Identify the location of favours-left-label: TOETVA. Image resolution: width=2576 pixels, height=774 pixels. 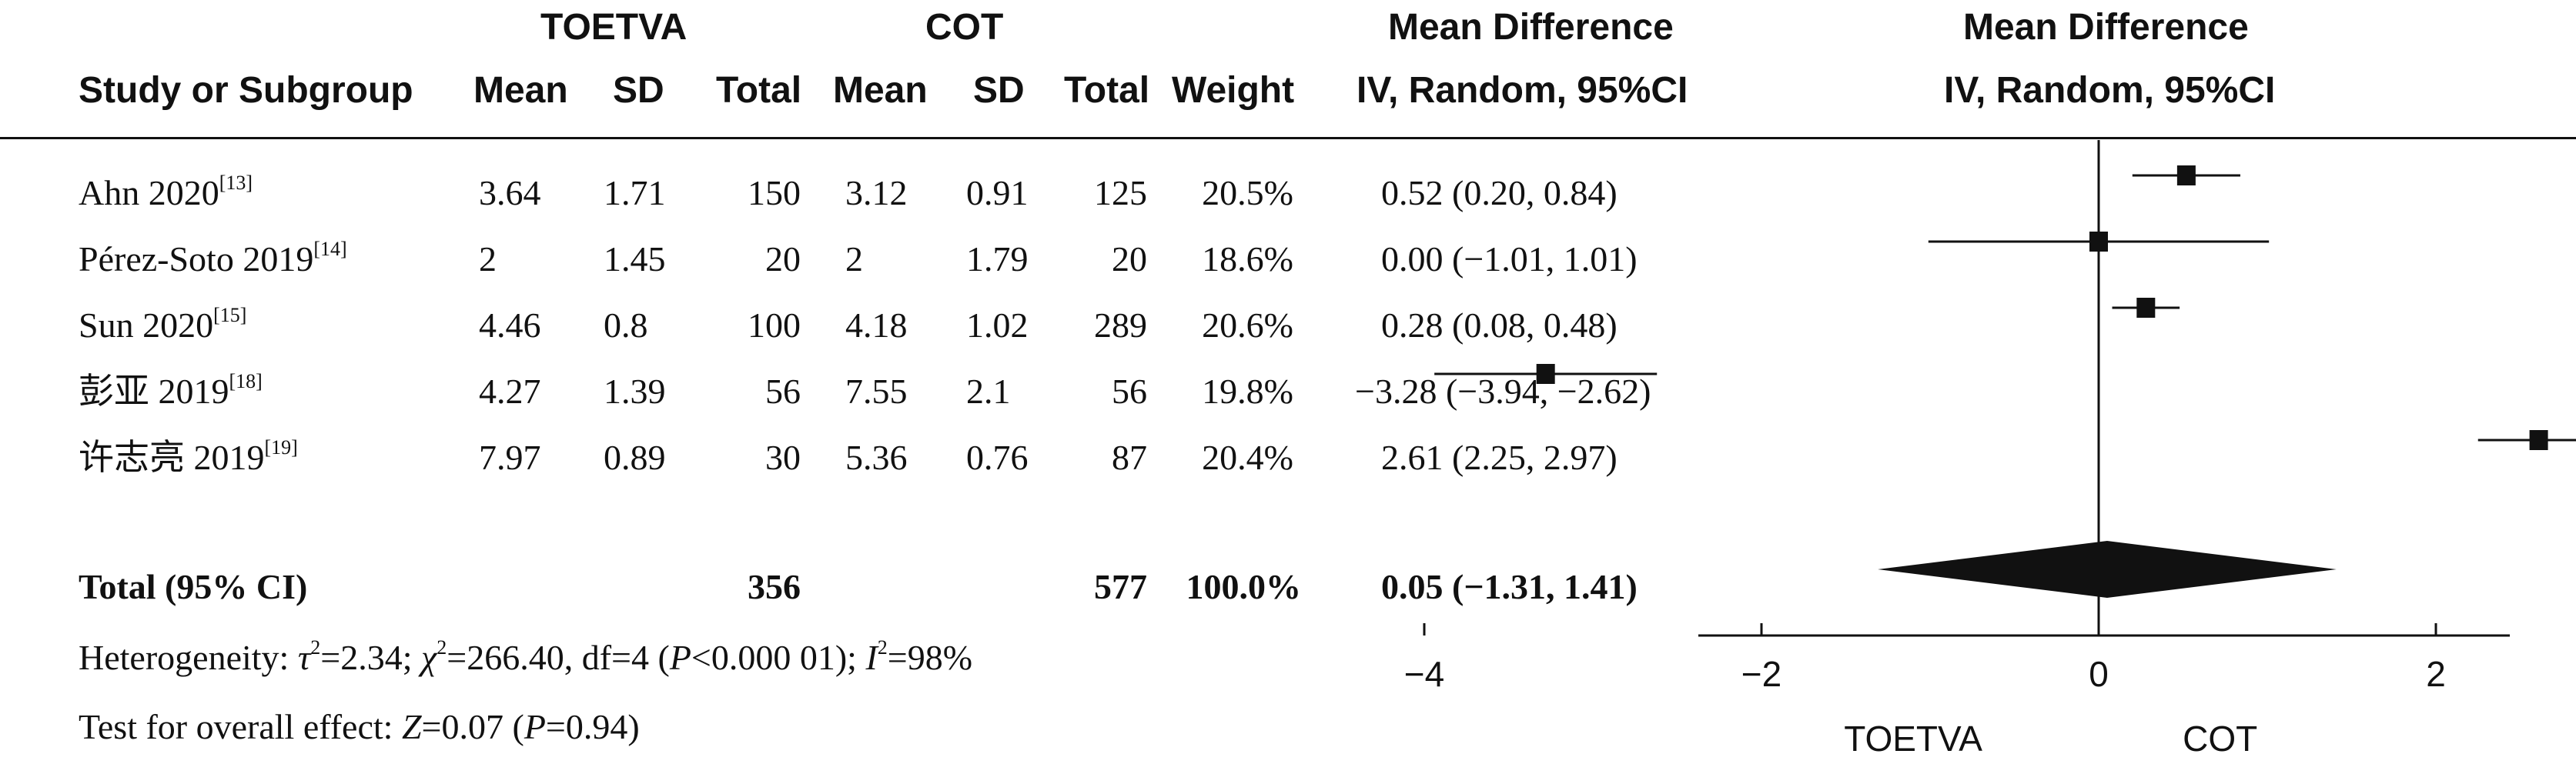
(1913, 739).